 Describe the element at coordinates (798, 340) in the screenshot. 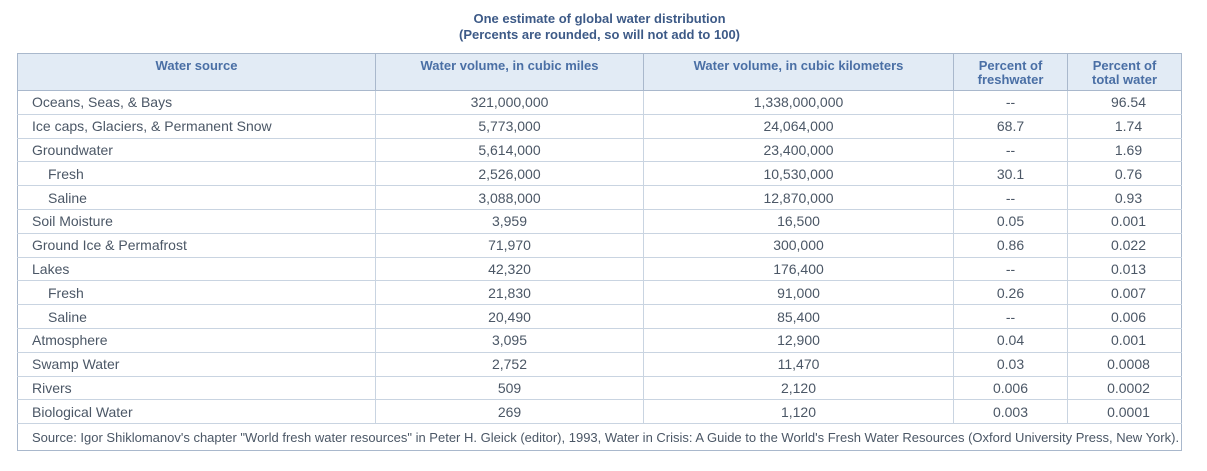

I see `cell-volume-km: 12,900` at that location.